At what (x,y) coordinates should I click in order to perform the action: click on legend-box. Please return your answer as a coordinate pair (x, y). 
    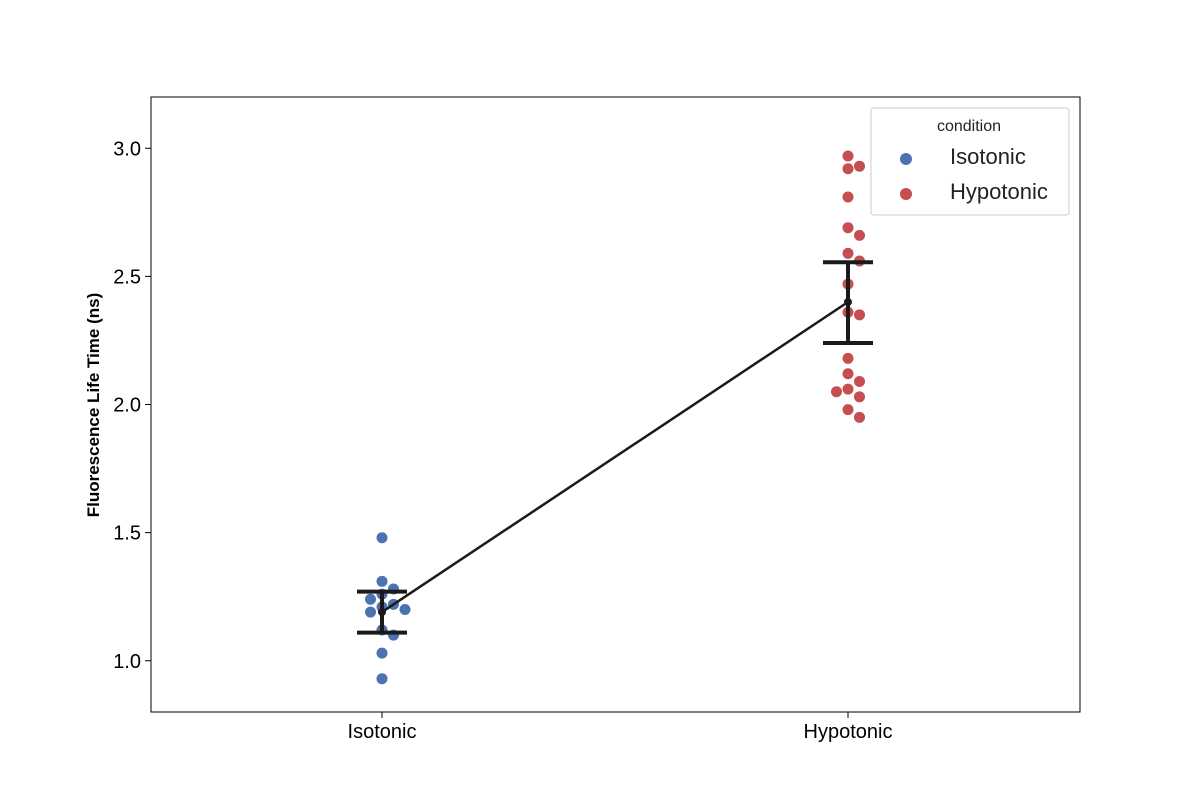
    Looking at the image, I should click on (970, 161).